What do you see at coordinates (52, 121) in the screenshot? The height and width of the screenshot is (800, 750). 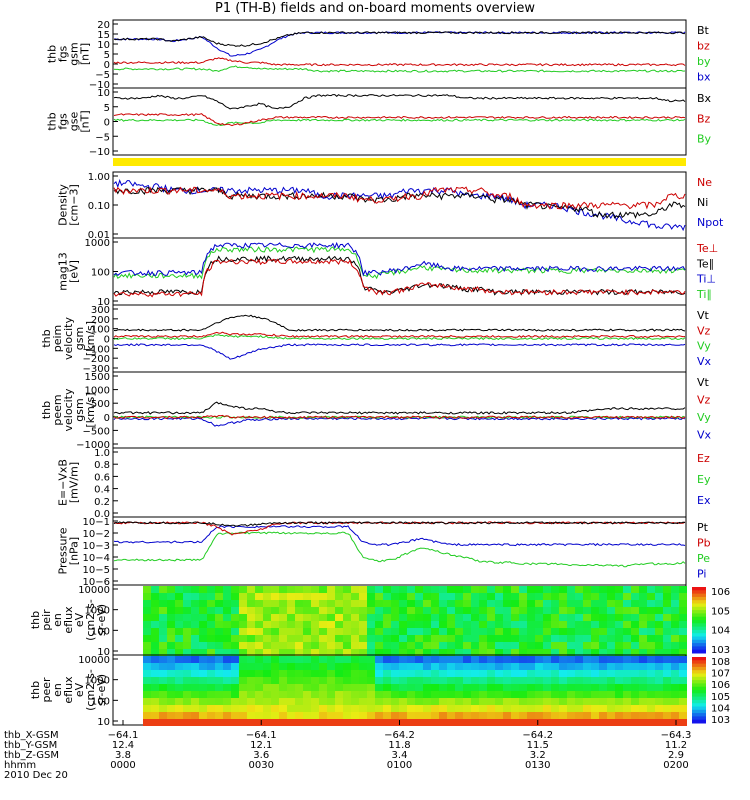 I see `ylabel-p2: thb` at bounding box center [52, 121].